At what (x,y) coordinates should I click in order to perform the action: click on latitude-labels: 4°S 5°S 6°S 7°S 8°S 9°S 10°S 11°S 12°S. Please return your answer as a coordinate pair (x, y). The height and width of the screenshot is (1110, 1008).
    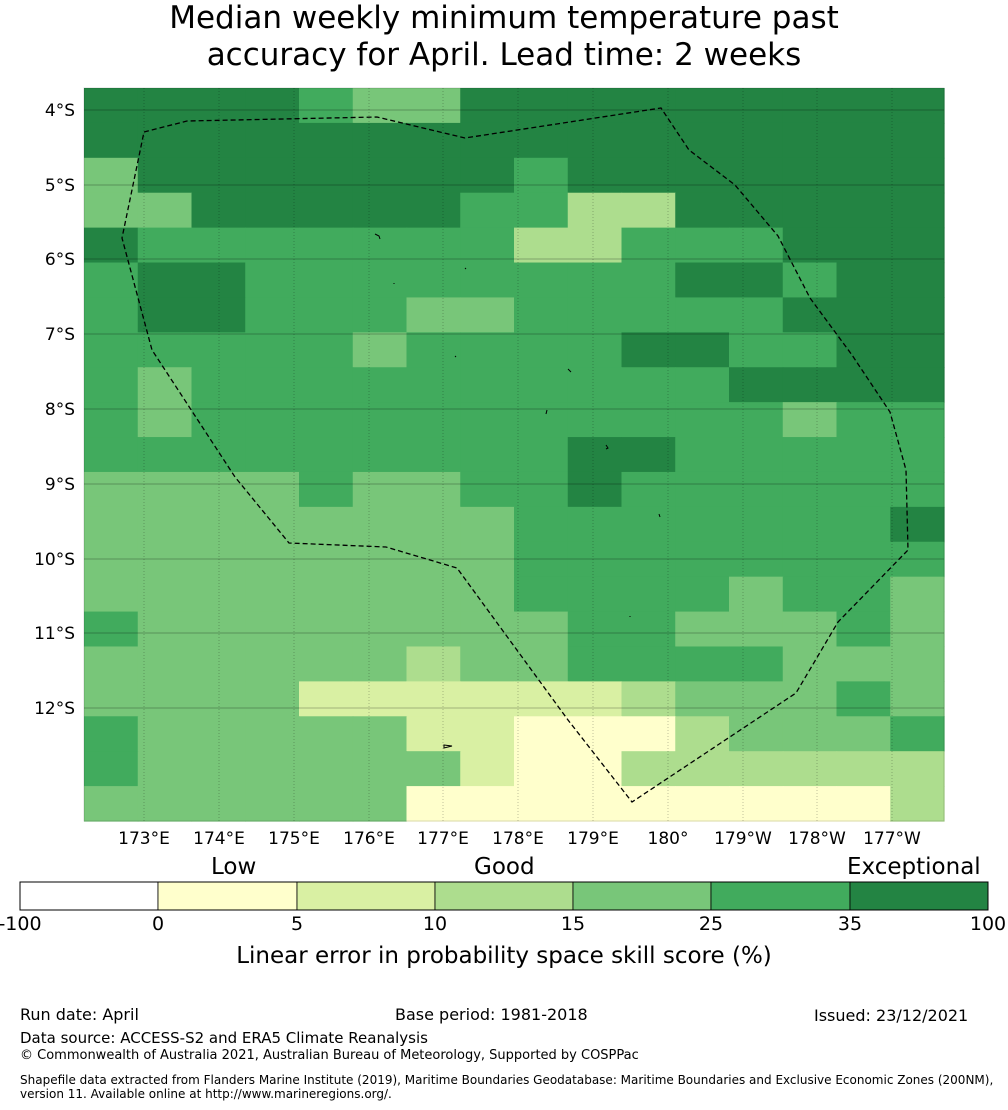
    Looking at the image, I should click on (54, 410).